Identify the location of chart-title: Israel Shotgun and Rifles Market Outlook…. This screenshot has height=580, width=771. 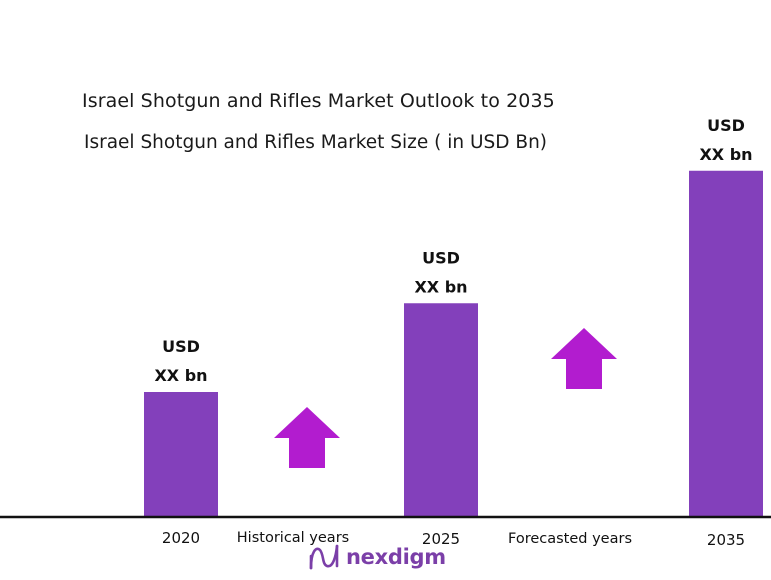
(318, 101).